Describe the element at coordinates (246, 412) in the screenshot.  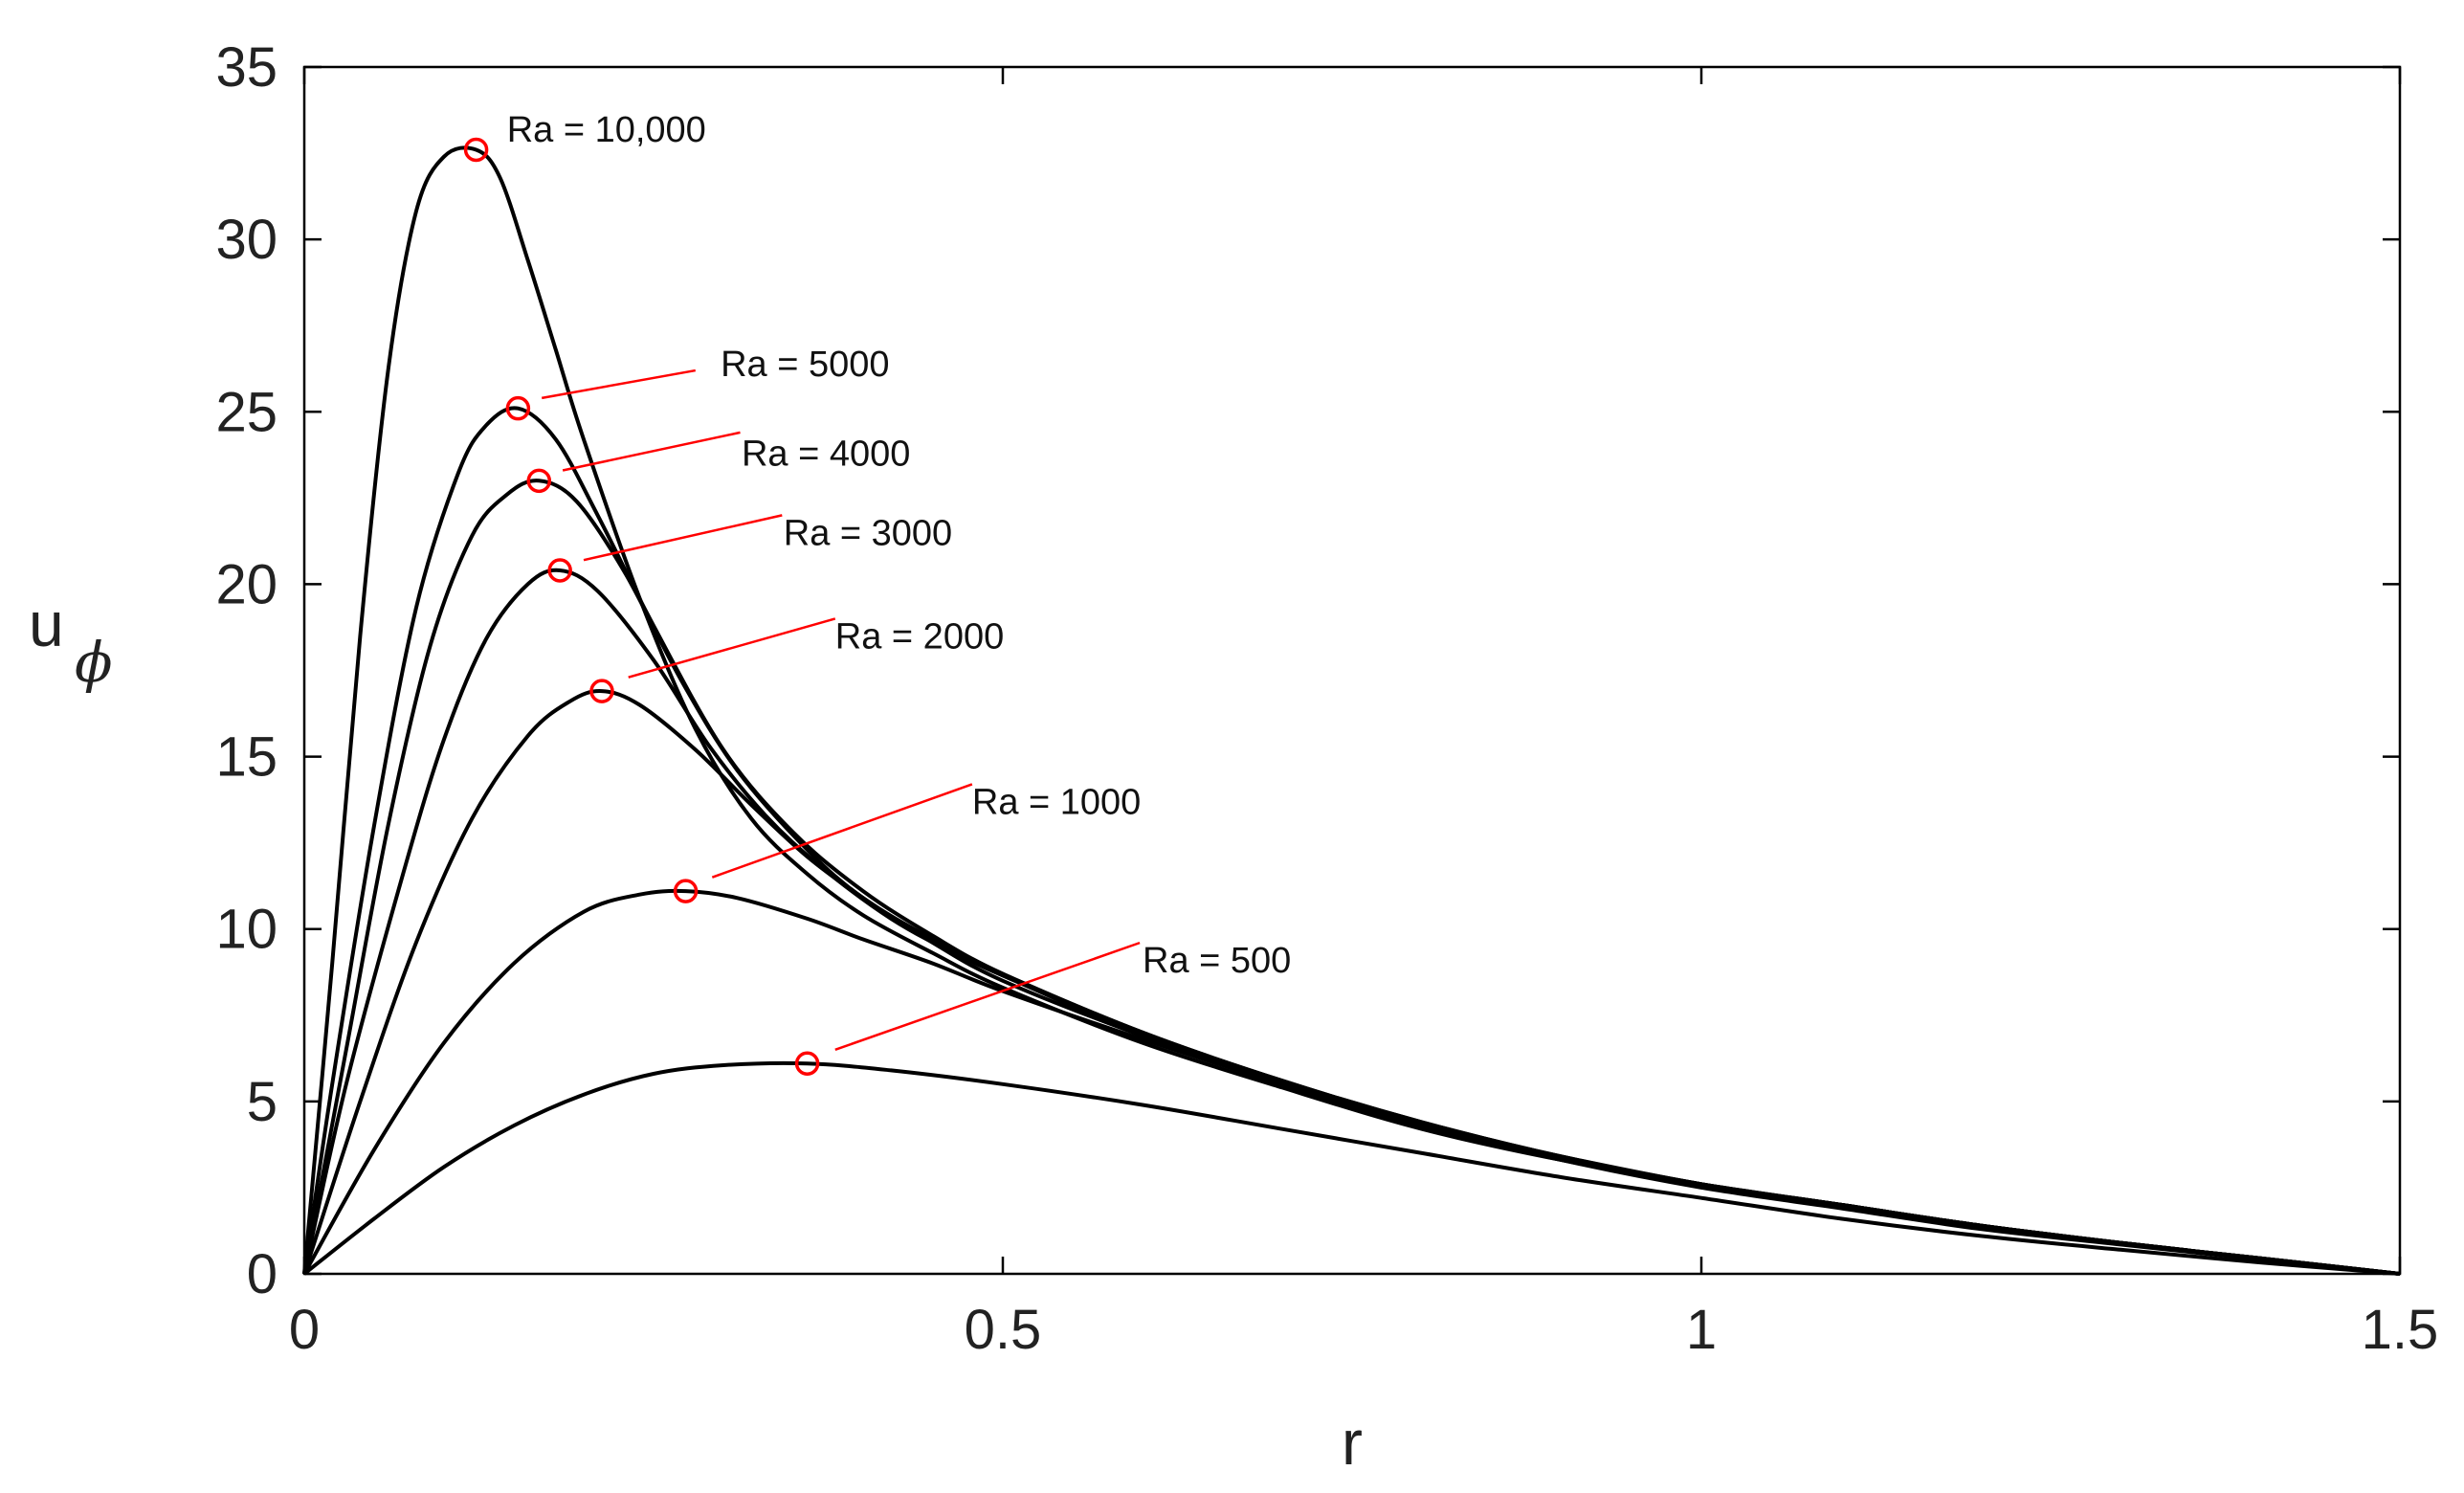
I see `y-tick-label: 25` at that location.